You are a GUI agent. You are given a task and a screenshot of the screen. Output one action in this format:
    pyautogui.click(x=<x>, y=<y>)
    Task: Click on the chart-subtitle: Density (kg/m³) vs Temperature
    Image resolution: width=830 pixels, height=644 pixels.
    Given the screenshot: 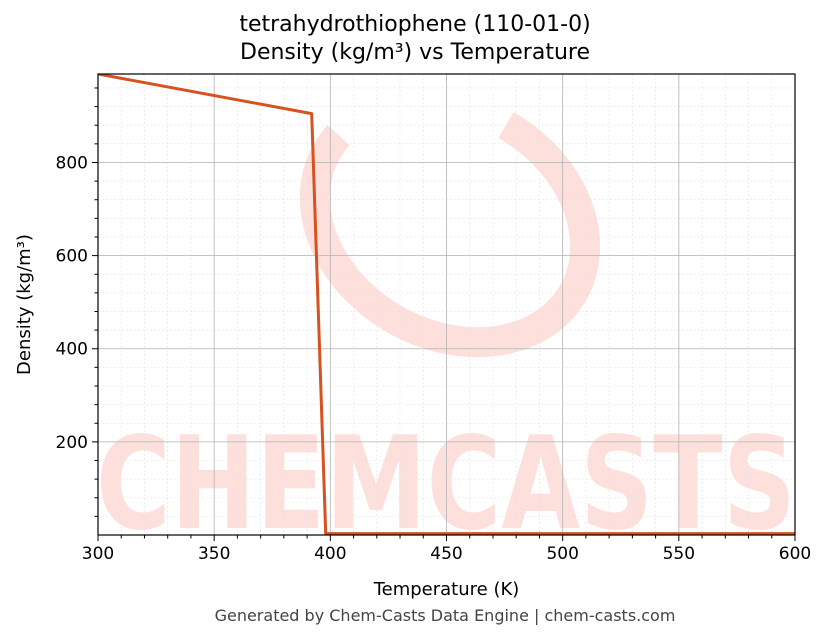 What is the action you would take?
    pyautogui.click(x=415, y=52)
    